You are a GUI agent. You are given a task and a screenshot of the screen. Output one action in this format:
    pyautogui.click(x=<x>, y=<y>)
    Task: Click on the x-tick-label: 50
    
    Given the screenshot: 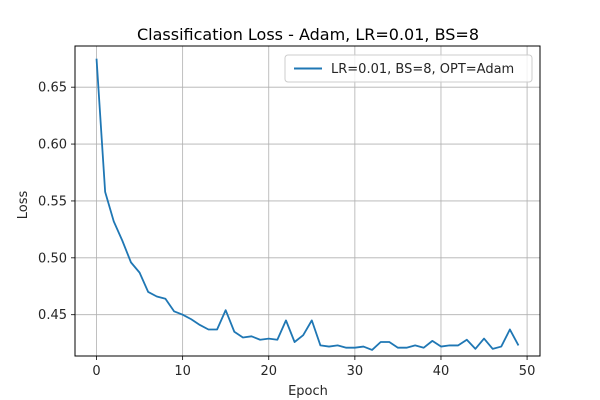 What is the action you would take?
    pyautogui.click(x=527, y=371)
    